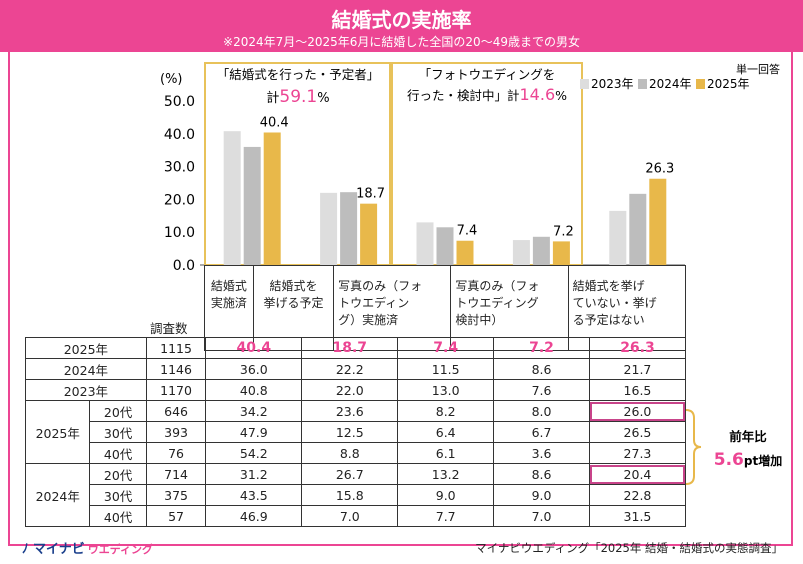 This screenshot has width=803, height=564. Describe the element at coordinates (169, 328) in the screenshot. I see `count-header: 調査数` at that location.